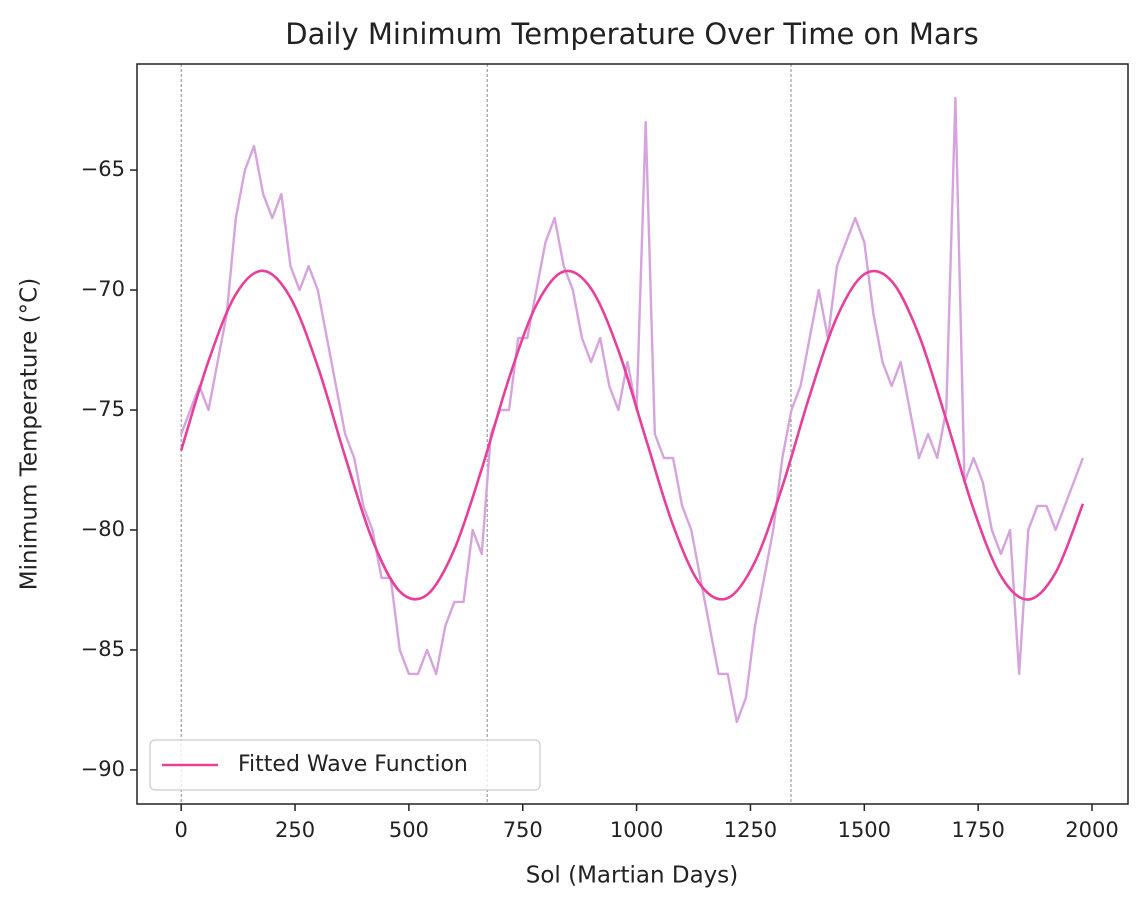  What do you see at coordinates (295, 830) in the screenshot?
I see `x-tick-label: 250` at bounding box center [295, 830].